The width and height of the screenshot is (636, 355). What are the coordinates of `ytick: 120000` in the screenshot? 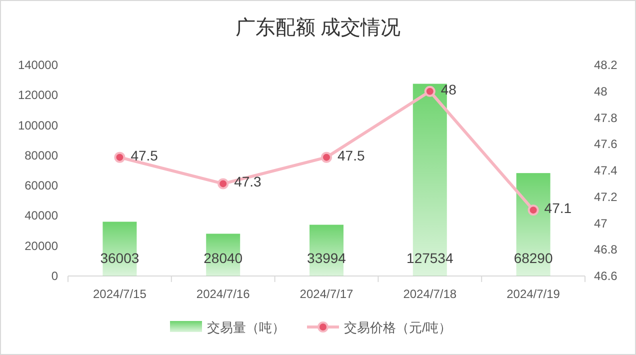 It's located at (38, 95).